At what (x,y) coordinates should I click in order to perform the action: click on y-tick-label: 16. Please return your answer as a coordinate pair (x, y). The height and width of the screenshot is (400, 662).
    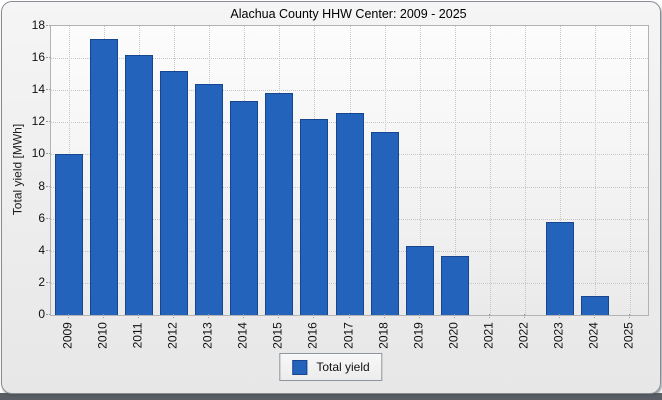
    Looking at the image, I should click on (38, 57).